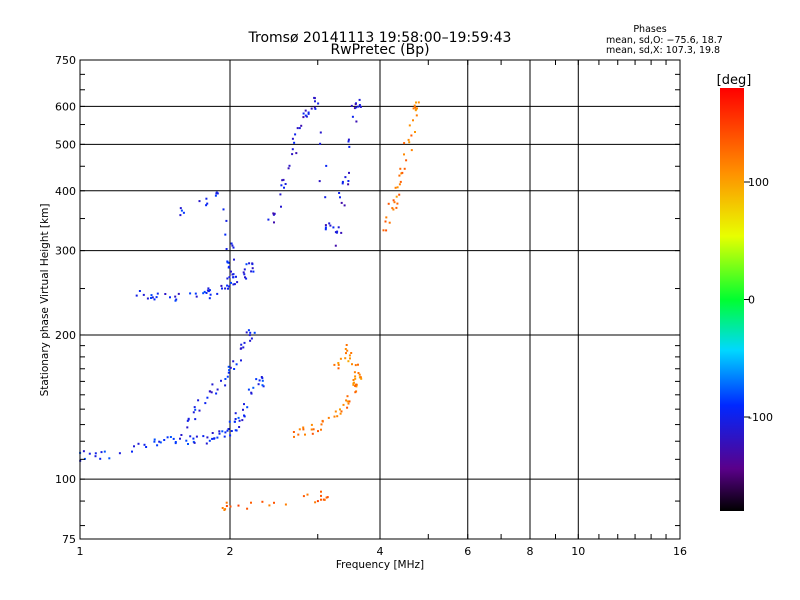  Describe the element at coordinates (734, 80) in the screenshot. I see `colorbar-label: [deg]` at that location.